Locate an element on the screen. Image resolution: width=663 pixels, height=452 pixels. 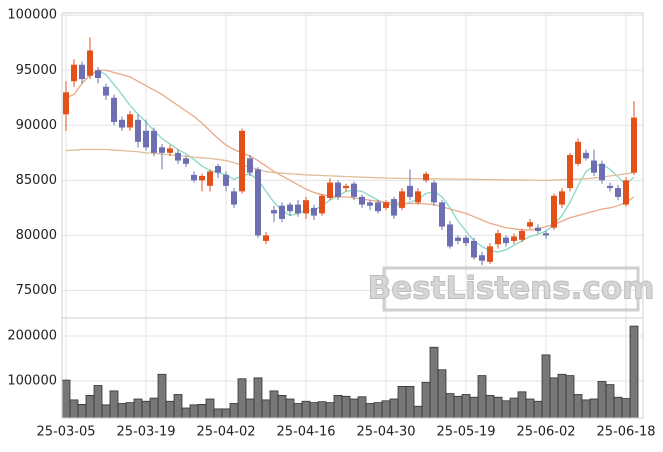
y-tick-label: 90000 is located at coordinates (36, 125).